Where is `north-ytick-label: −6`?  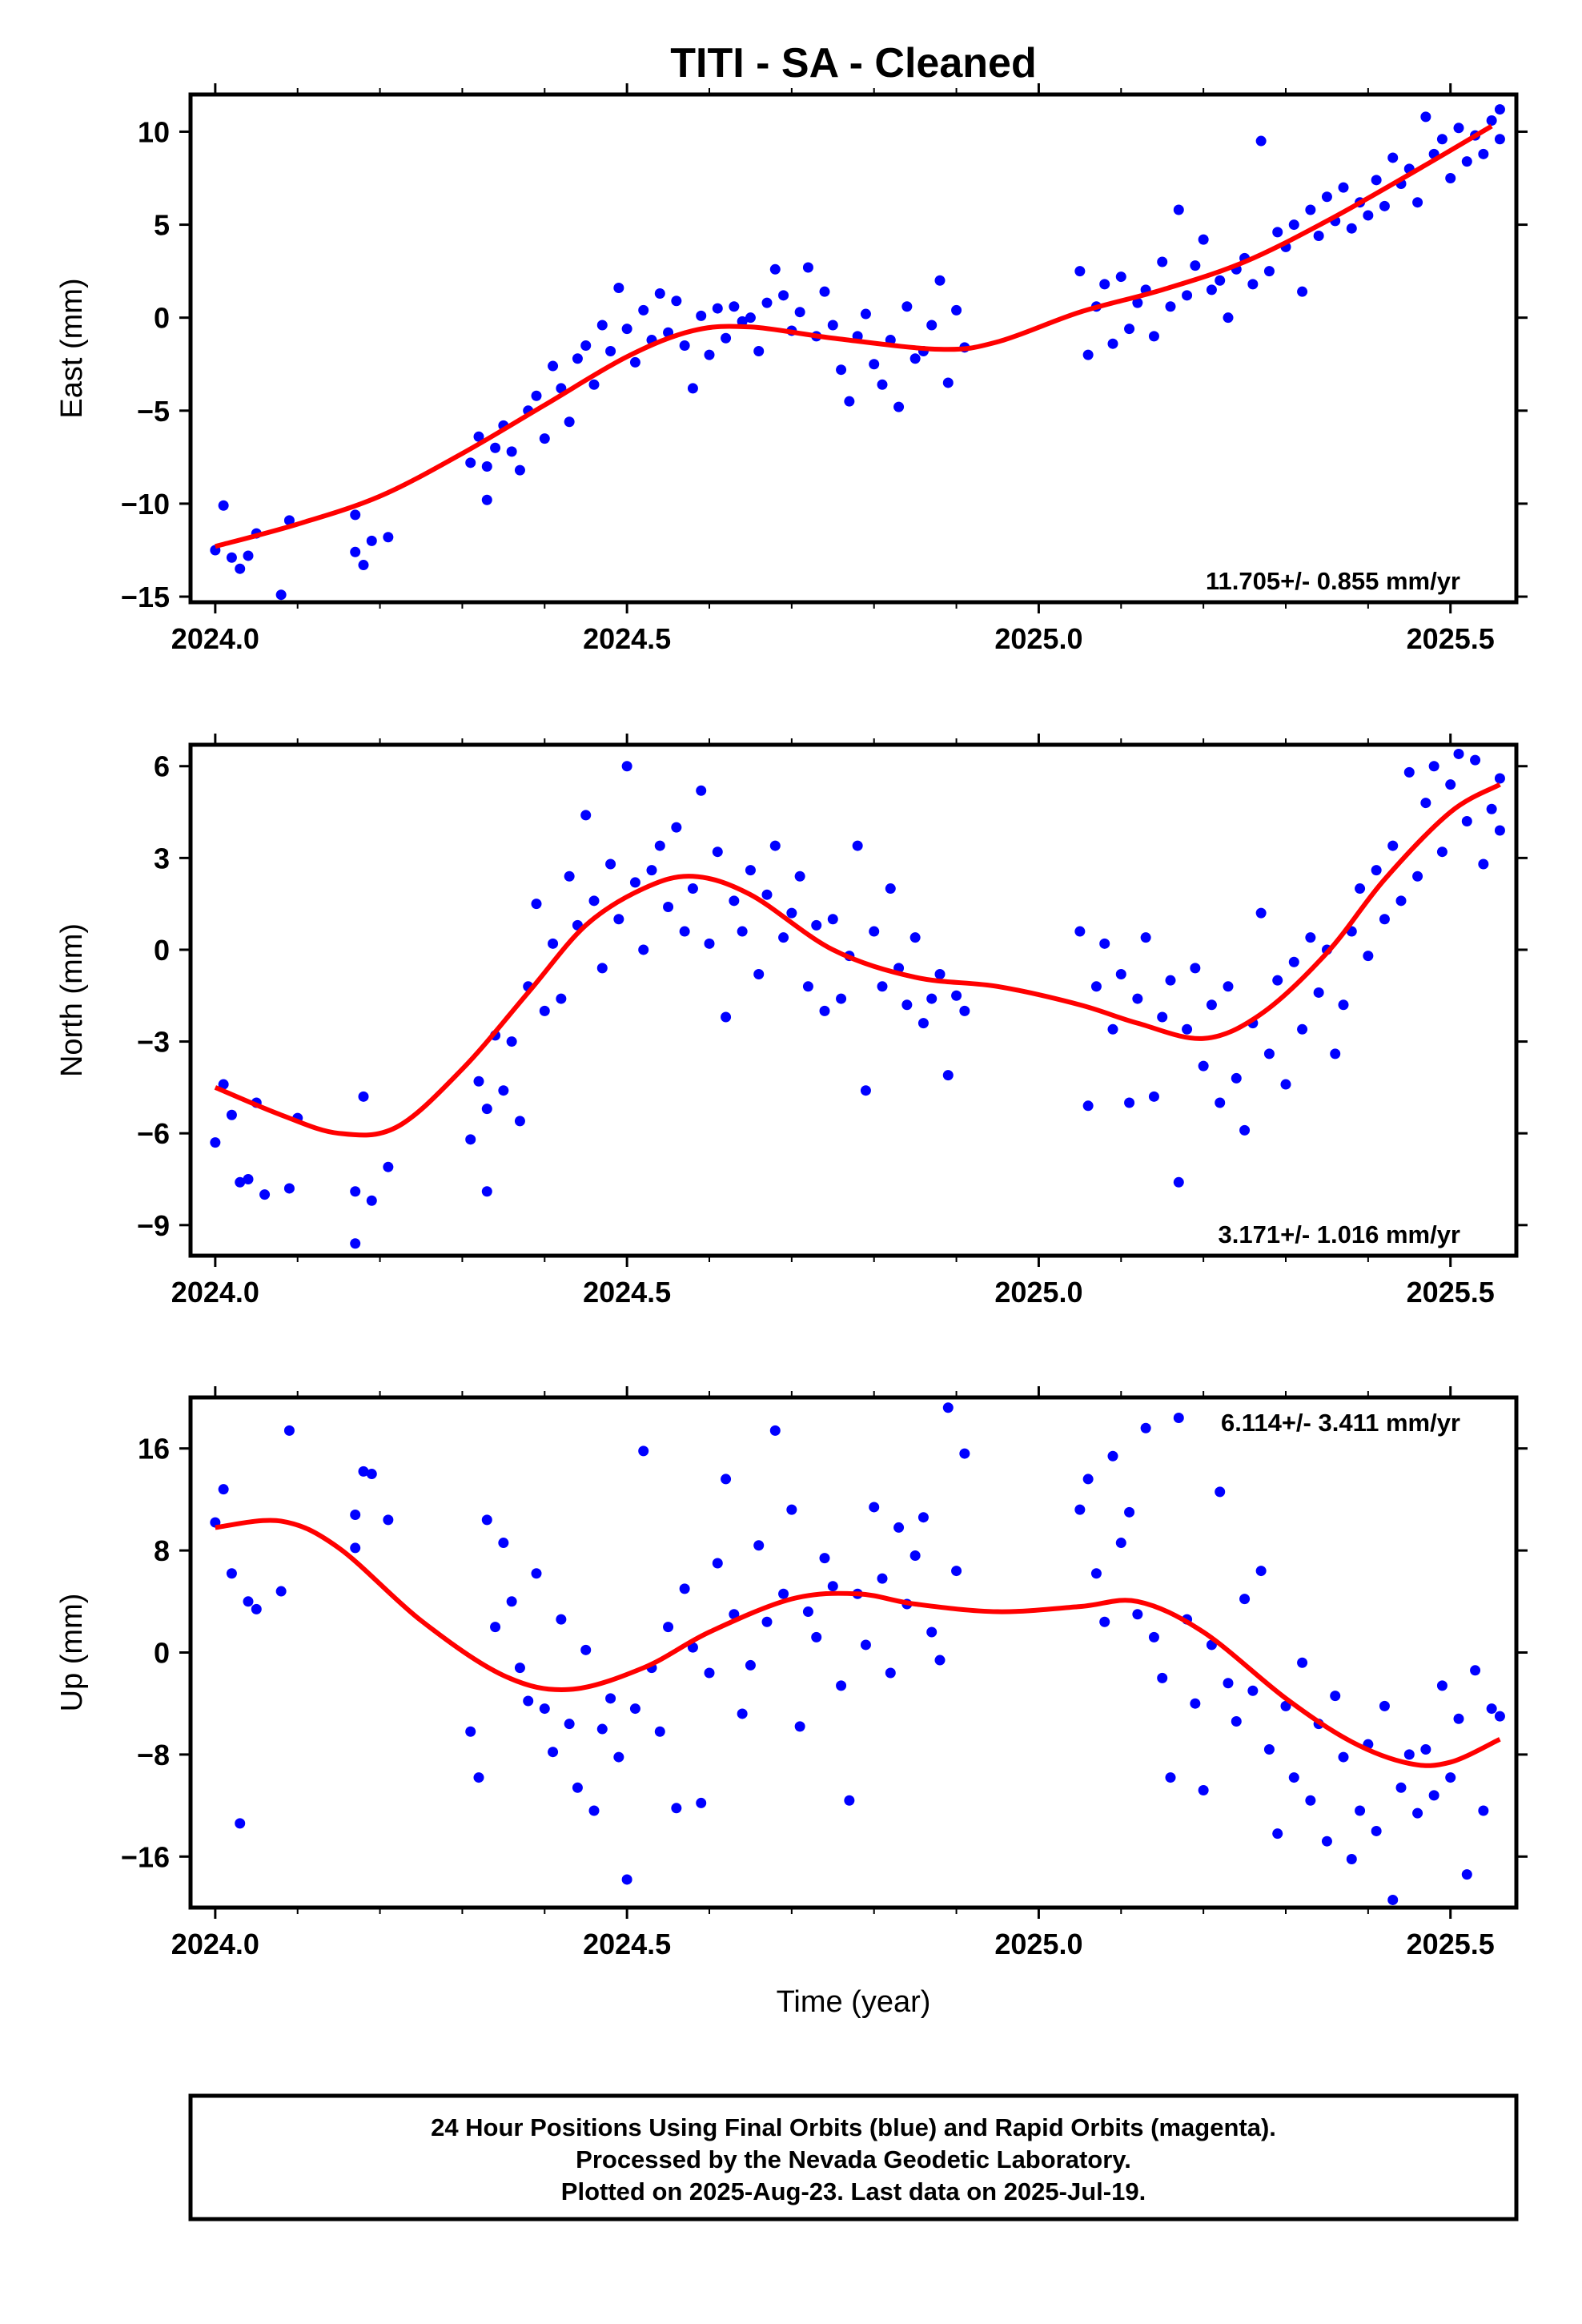
north-ytick-label: −6 is located at coordinates (154, 1133).